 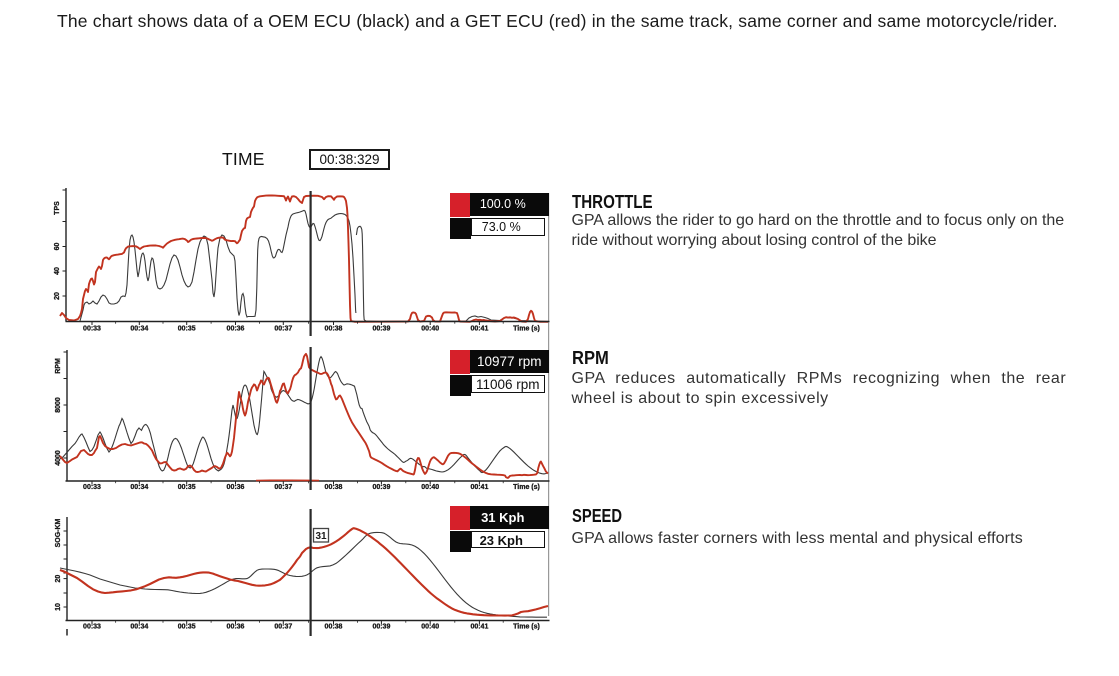 I want to click on svg-text: RPM, so click(x=58, y=366).